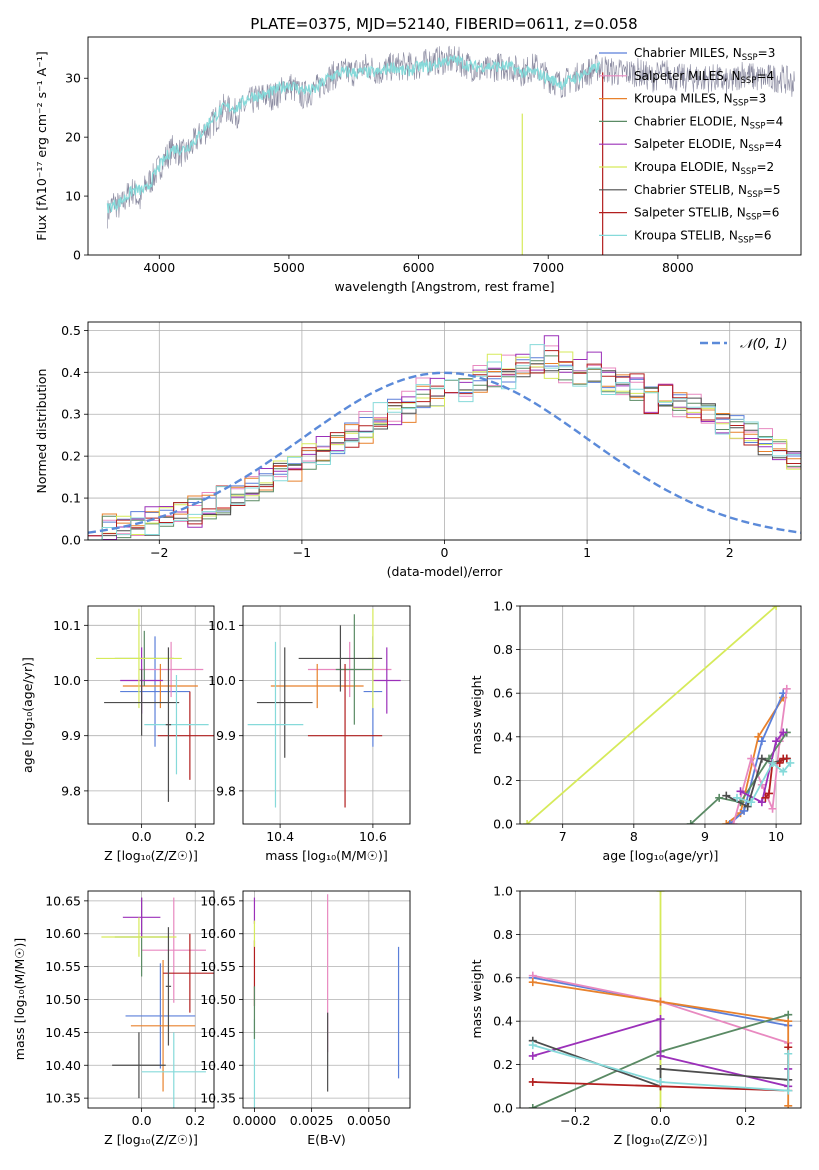  What do you see at coordinates (419, 267) in the screenshot?
I see `x-tick-label: 6000` at bounding box center [419, 267].